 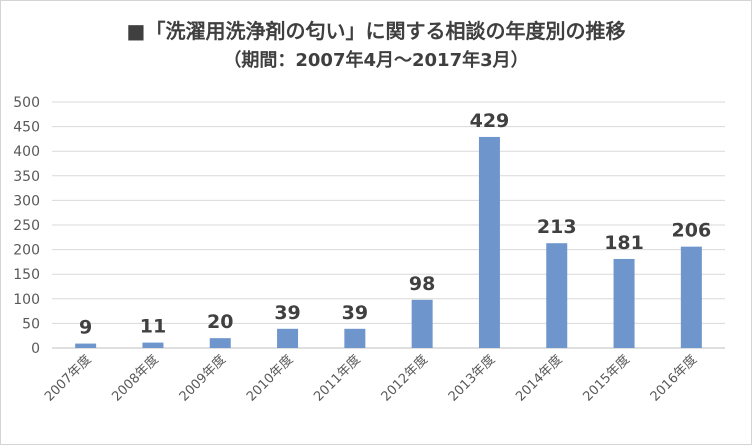 What do you see at coordinates (35, 349) in the screenshot?
I see `y-tick-label: 0` at bounding box center [35, 349].